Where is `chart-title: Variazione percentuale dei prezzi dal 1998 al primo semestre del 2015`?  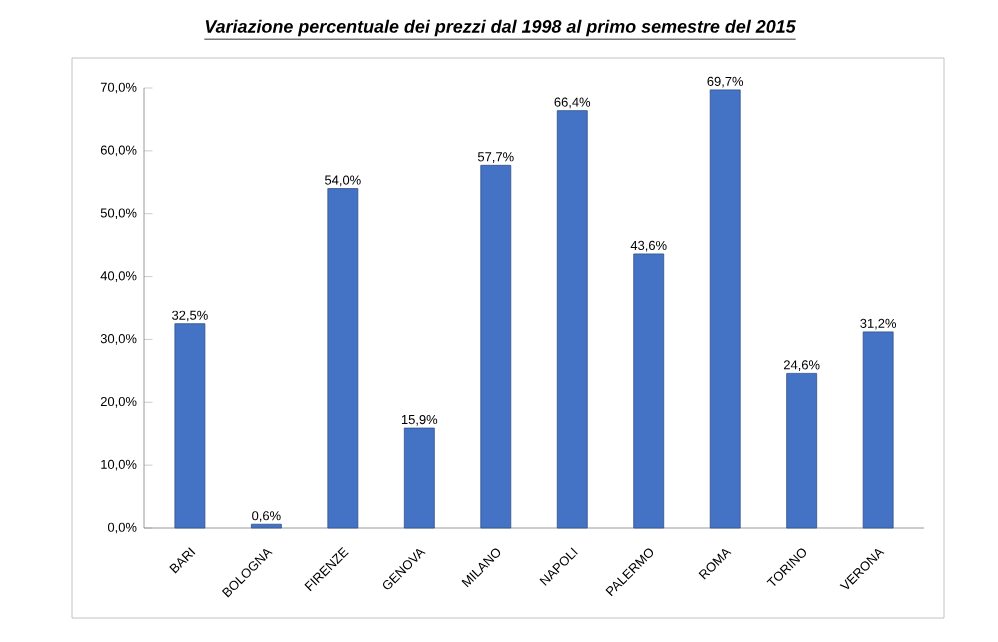 chart-title: Variazione percentuale dei prezzi dal 1998 al primo semestre del 2015 is located at coordinates (500, 28).